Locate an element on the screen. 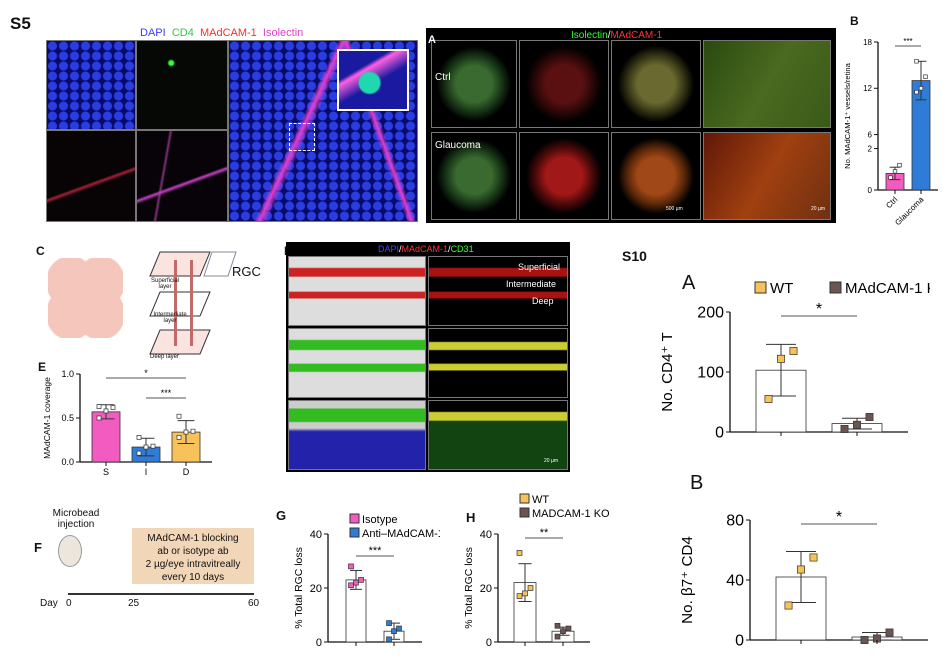  y-tick-label: 20 is located at coordinates (486, 589).